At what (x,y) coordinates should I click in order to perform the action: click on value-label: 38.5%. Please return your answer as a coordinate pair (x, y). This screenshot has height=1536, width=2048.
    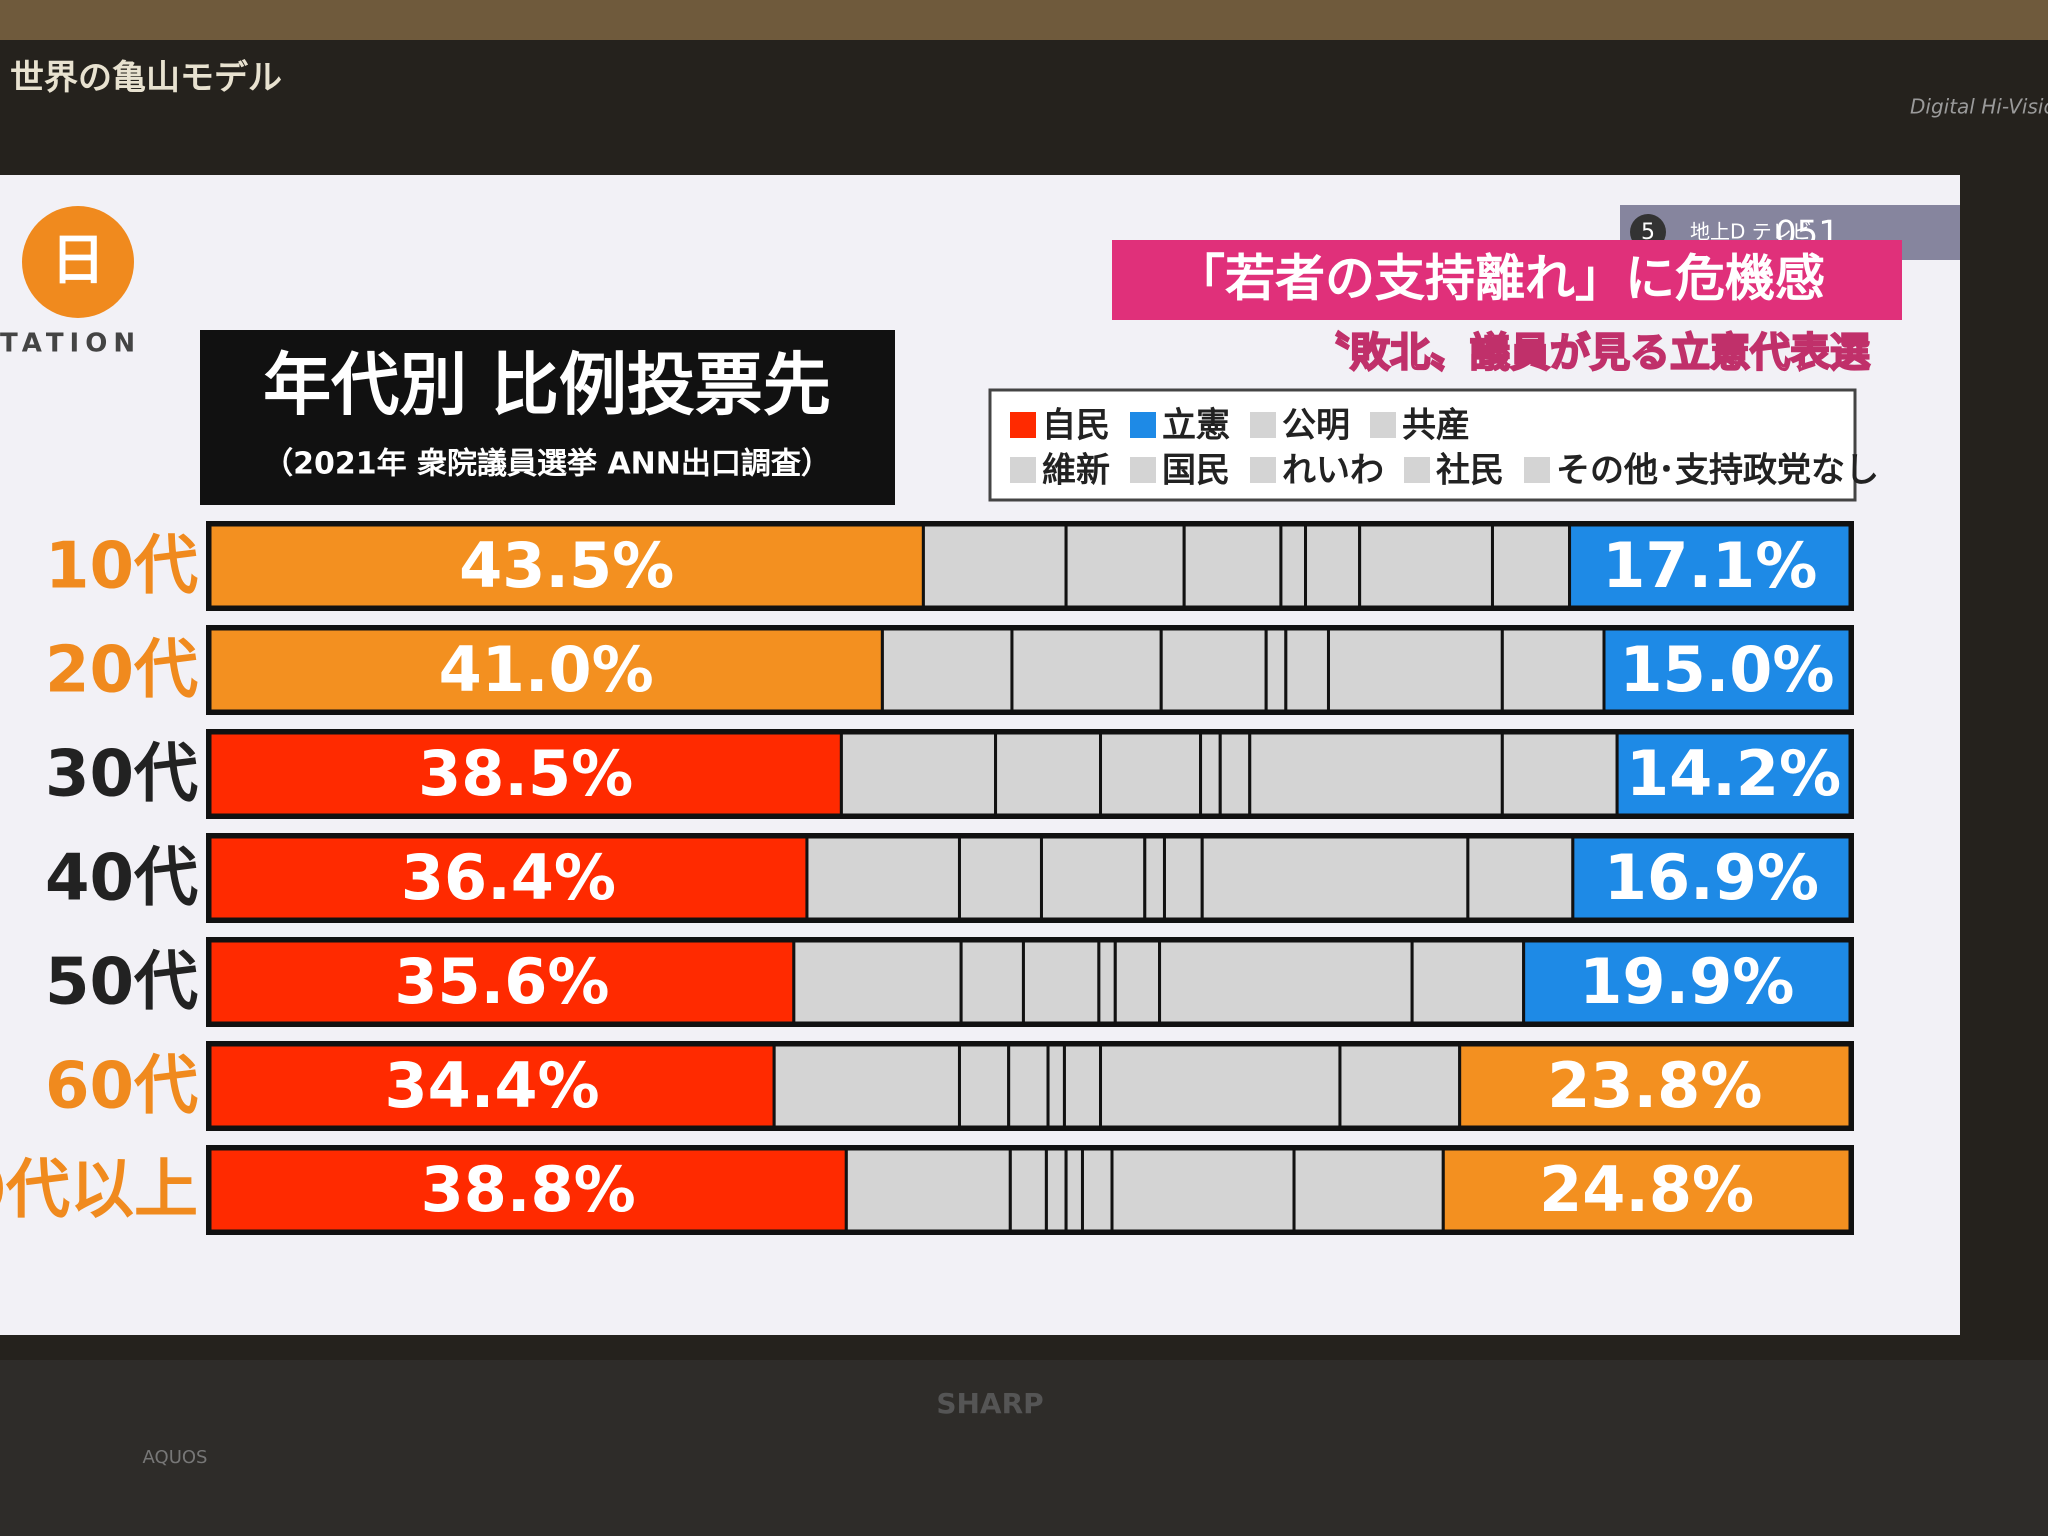
    Looking at the image, I should click on (525, 773).